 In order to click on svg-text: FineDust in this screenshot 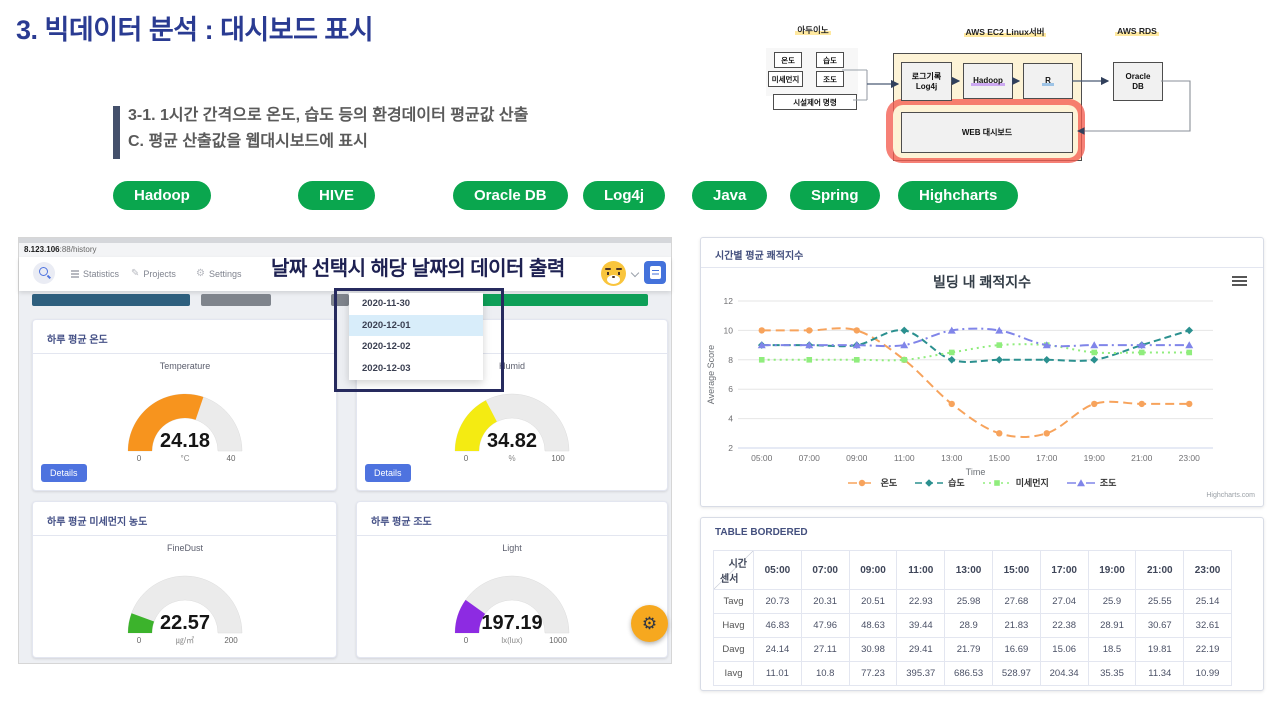, I will do `click(184, 548)`.